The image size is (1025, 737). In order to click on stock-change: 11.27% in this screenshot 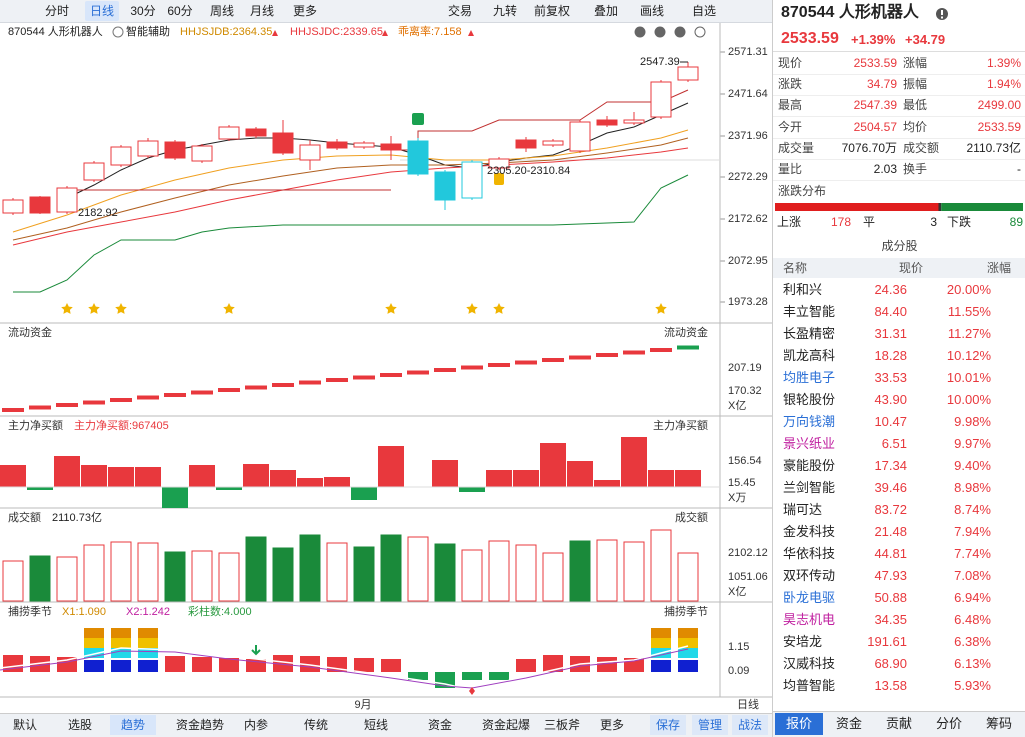, I will do `click(969, 333)`.